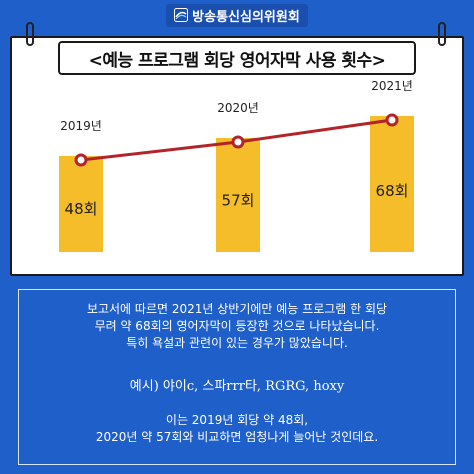 This screenshot has width=474, height=474. I want to click on brand-logo-icon, so click(181, 15).